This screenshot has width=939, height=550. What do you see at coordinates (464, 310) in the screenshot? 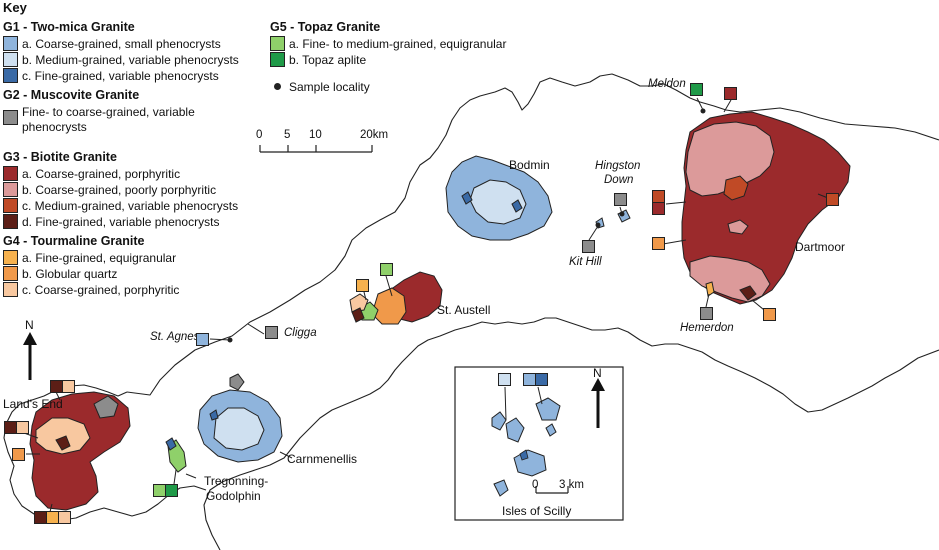
I see `label-st-austell: St. Austell` at bounding box center [464, 310].